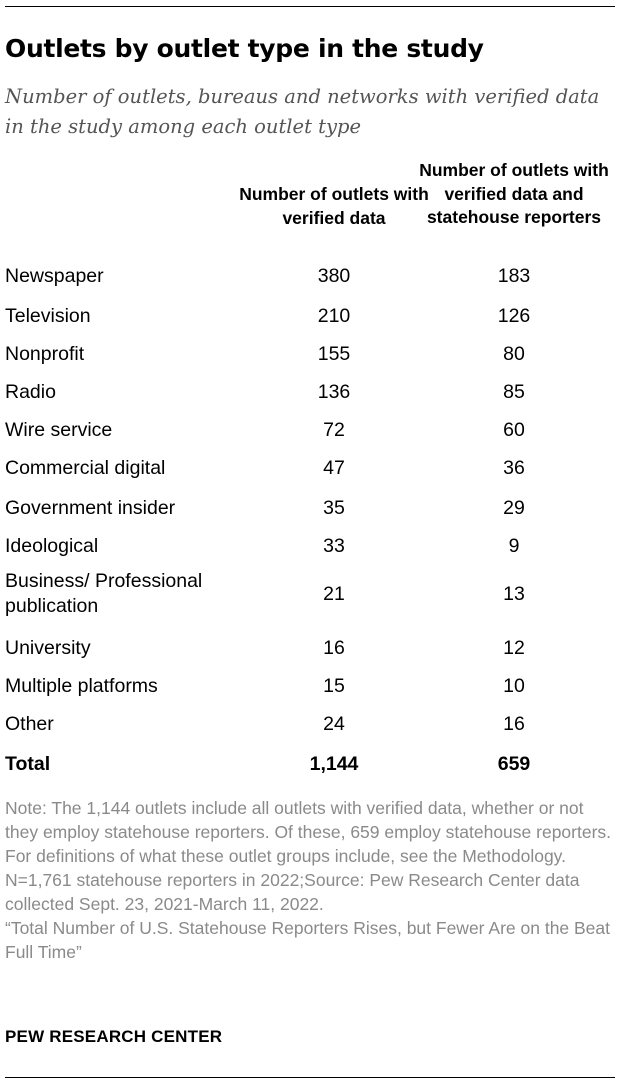 Image resolution: width=620 pixels, height=1084 pixels. Describe the element at coordinates (310, 1077) in the screenshot. I see `bottom-rule` at that location.